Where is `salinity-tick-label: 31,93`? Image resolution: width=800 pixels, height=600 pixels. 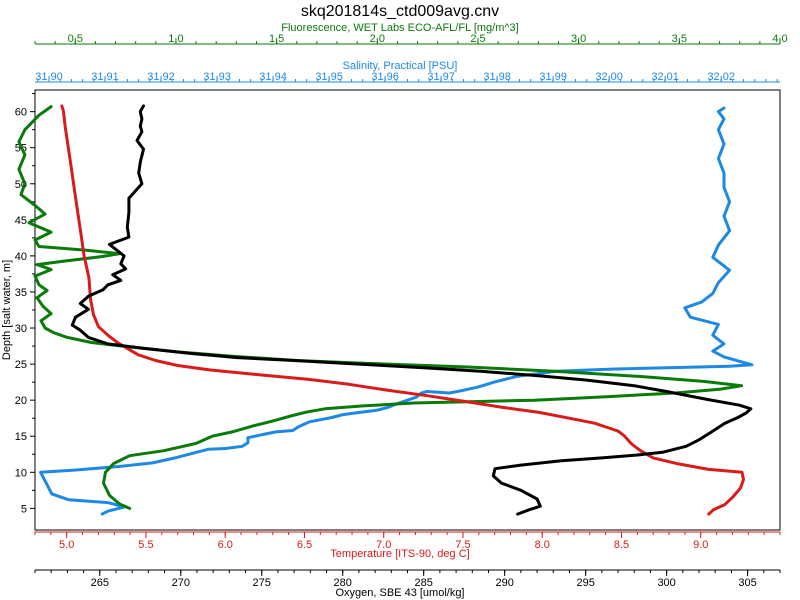 salinity-tick-label: 31,93 is located at coordinates (217, 77).